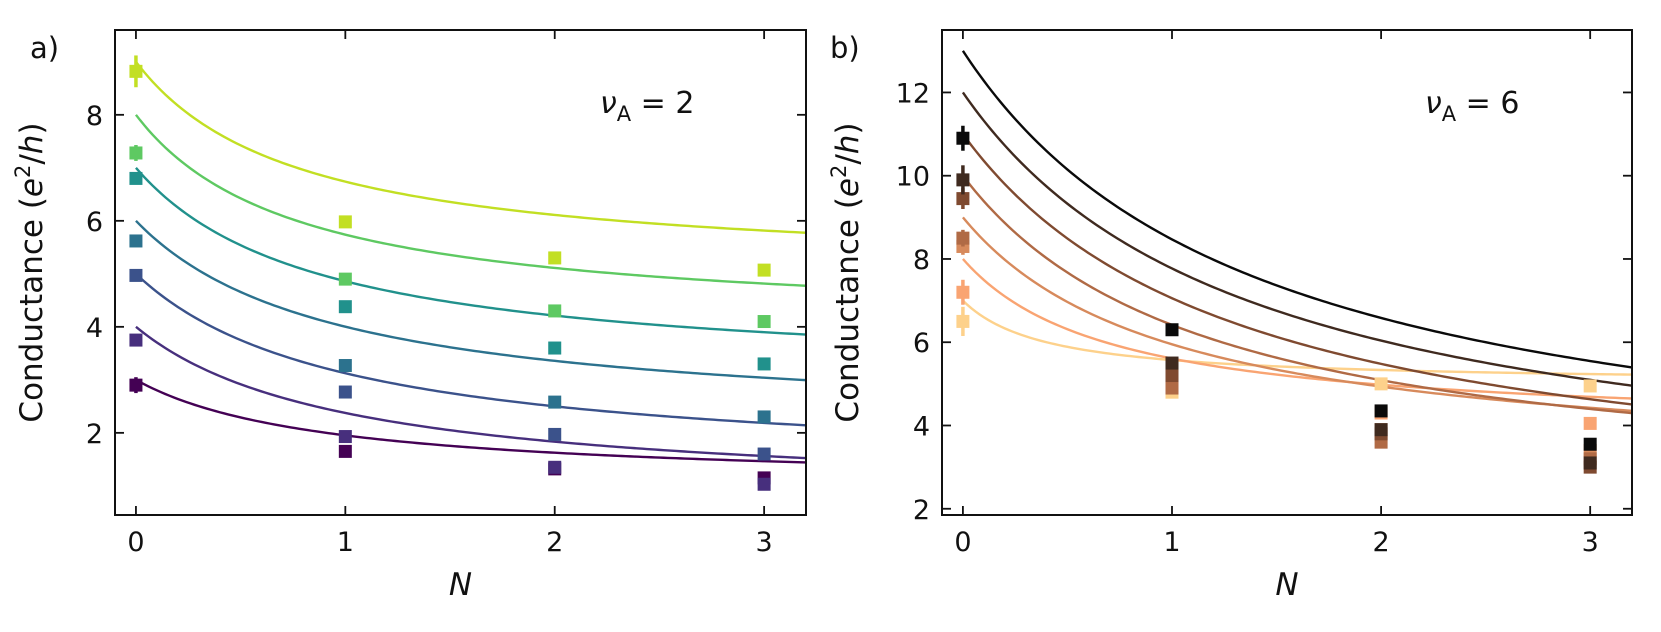 The width and height of the screenshot is (1661, 632). Describe the element at coordinates (913, 177) in the screenshot. I see `y-tick-label: 10` at that location.